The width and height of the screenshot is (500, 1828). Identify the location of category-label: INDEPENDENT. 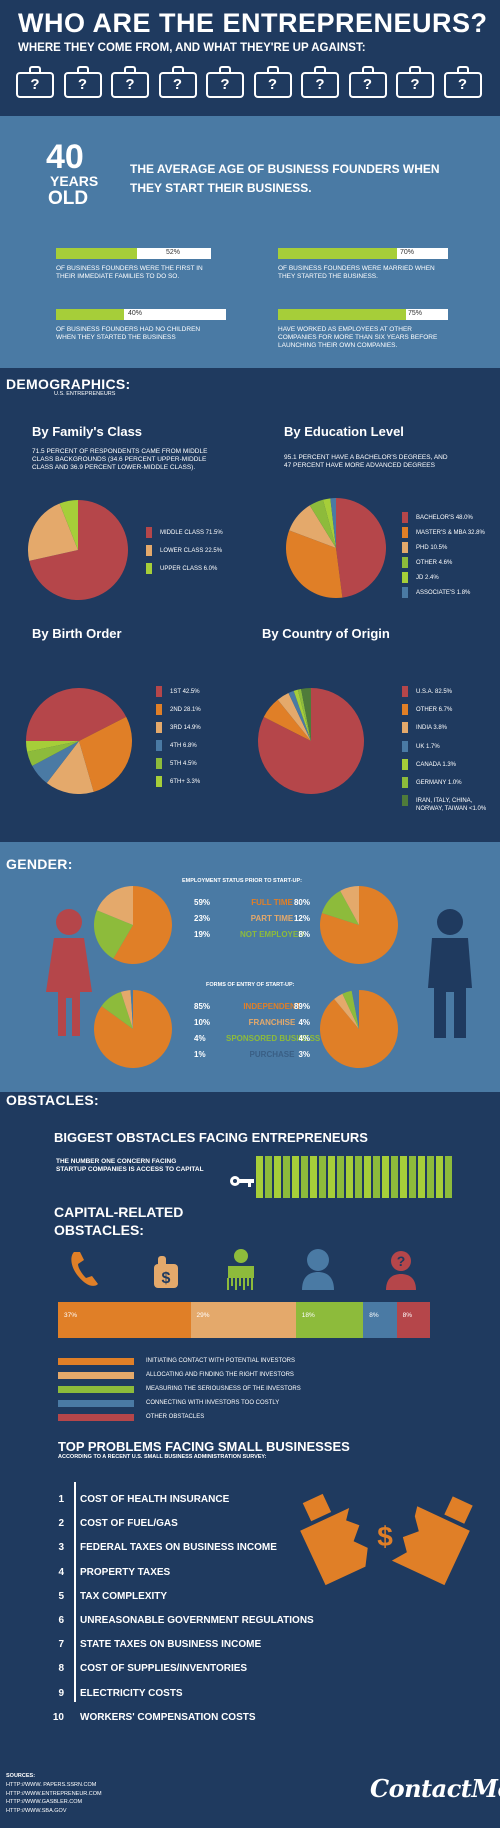
(272, 1006).